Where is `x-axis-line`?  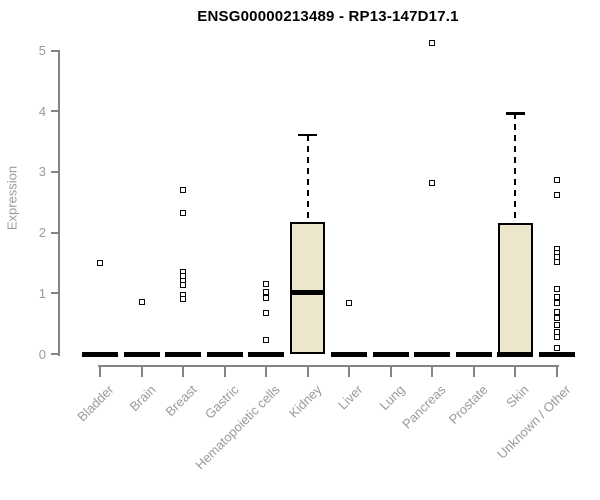 x-axis-line is located at coordinates (328, 366).